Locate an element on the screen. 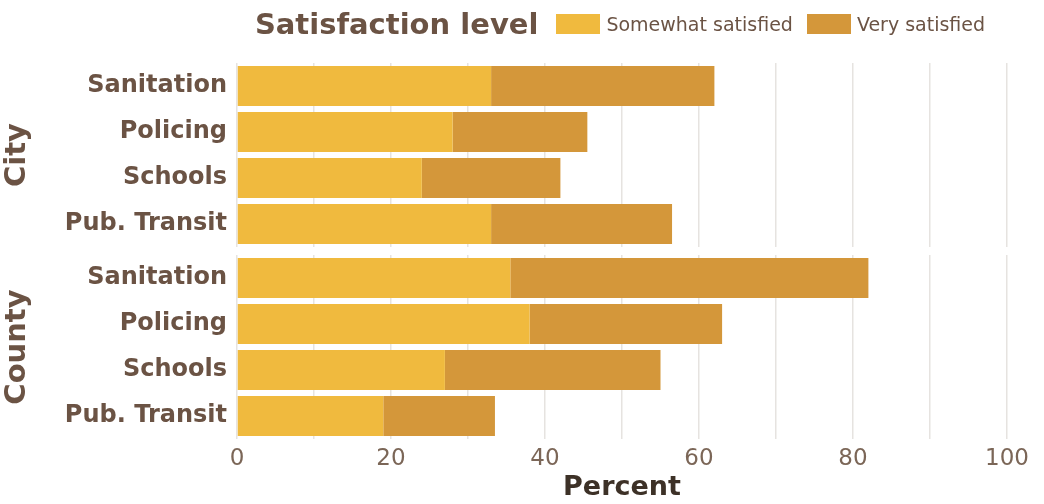 The image size is (1044, 504). x-tick-label: 0 is located at coordinates (237, 456).